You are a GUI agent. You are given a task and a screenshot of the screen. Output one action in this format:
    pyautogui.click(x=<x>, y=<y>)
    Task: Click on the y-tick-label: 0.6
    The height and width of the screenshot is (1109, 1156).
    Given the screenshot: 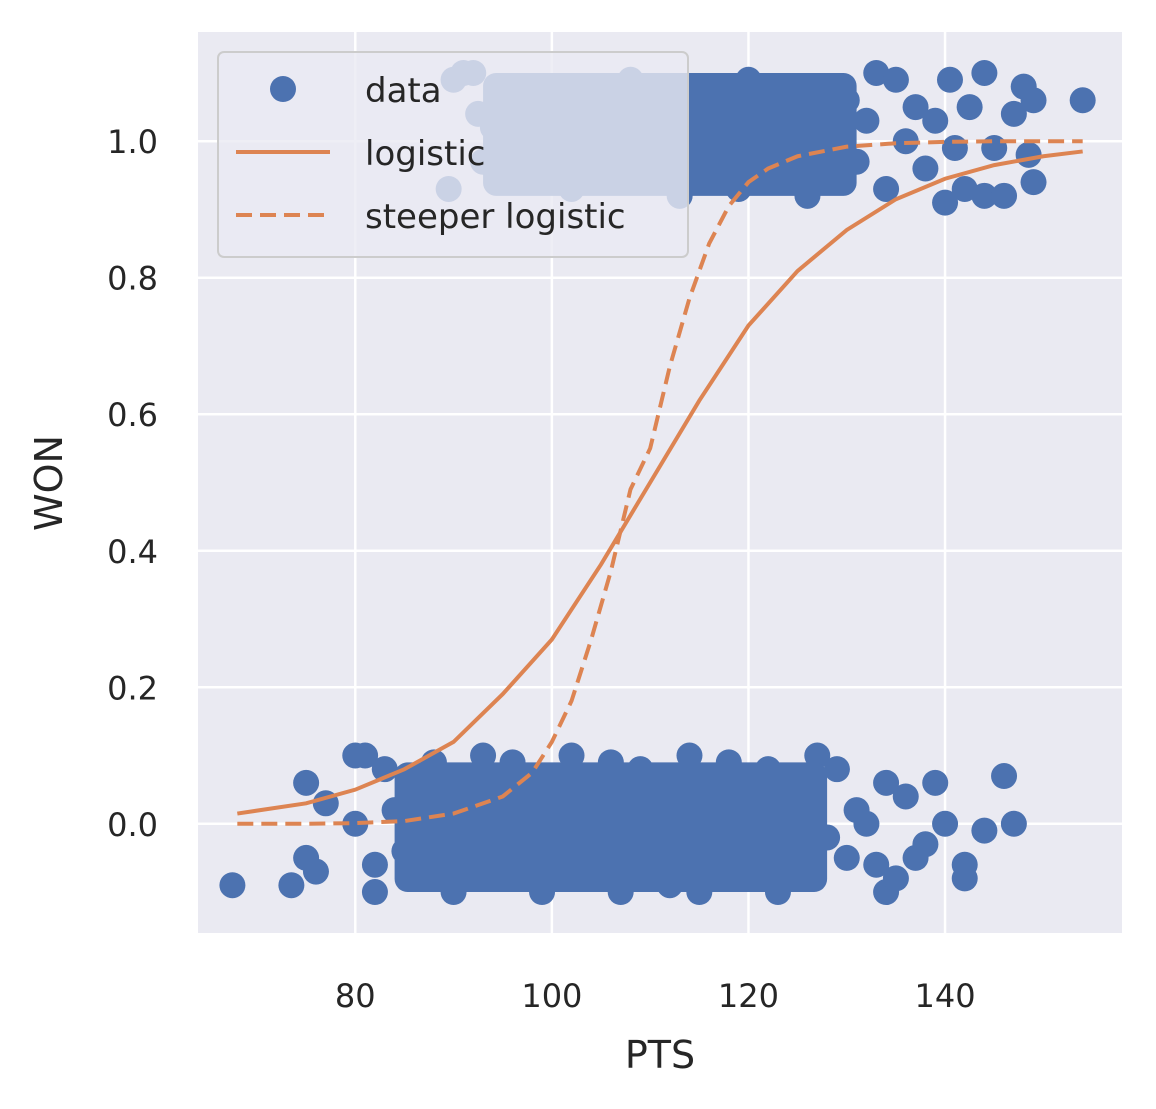 What is the action you would take?
    pyautogui.click(x=132, y=415)
    